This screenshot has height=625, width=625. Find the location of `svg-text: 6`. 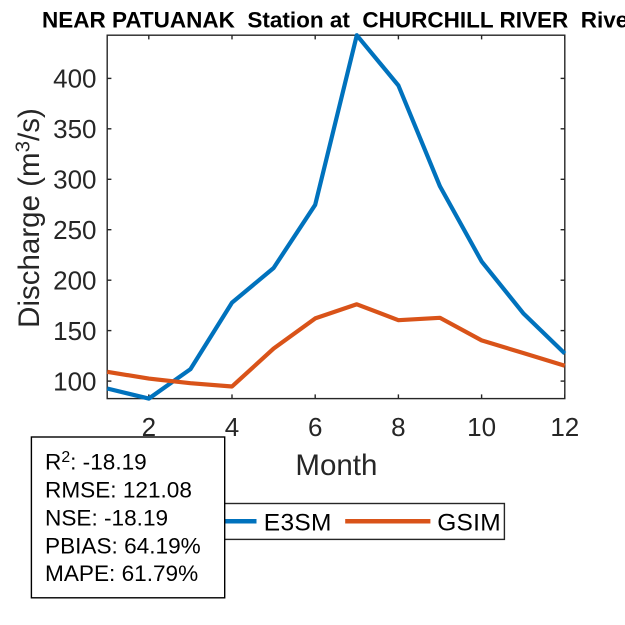

svg-text: 6 is located at coordinates (315, 427).